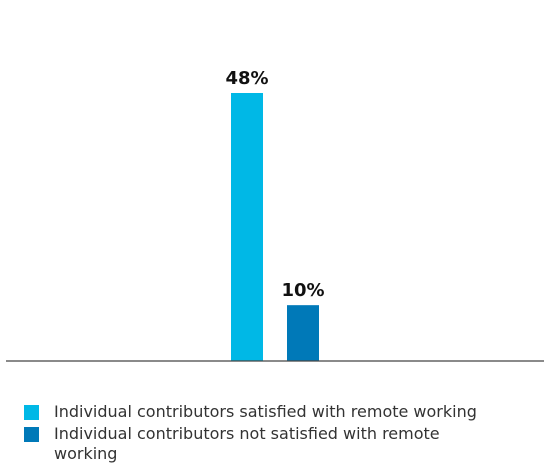  What do you see at coordinates (303, 333) in the screenshot?
I see `bar-not-satisfied` at bounding box center [303, 333].